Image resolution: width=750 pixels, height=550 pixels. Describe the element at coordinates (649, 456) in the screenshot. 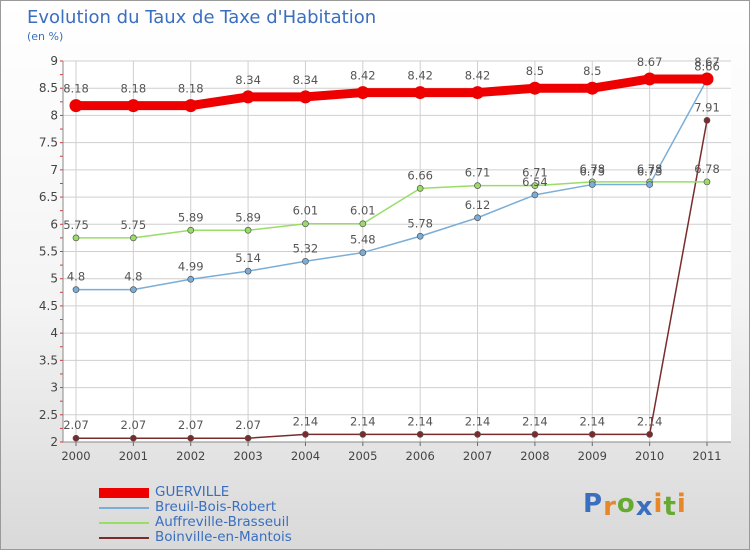

I see `x-tick-label: 2010` at that location.